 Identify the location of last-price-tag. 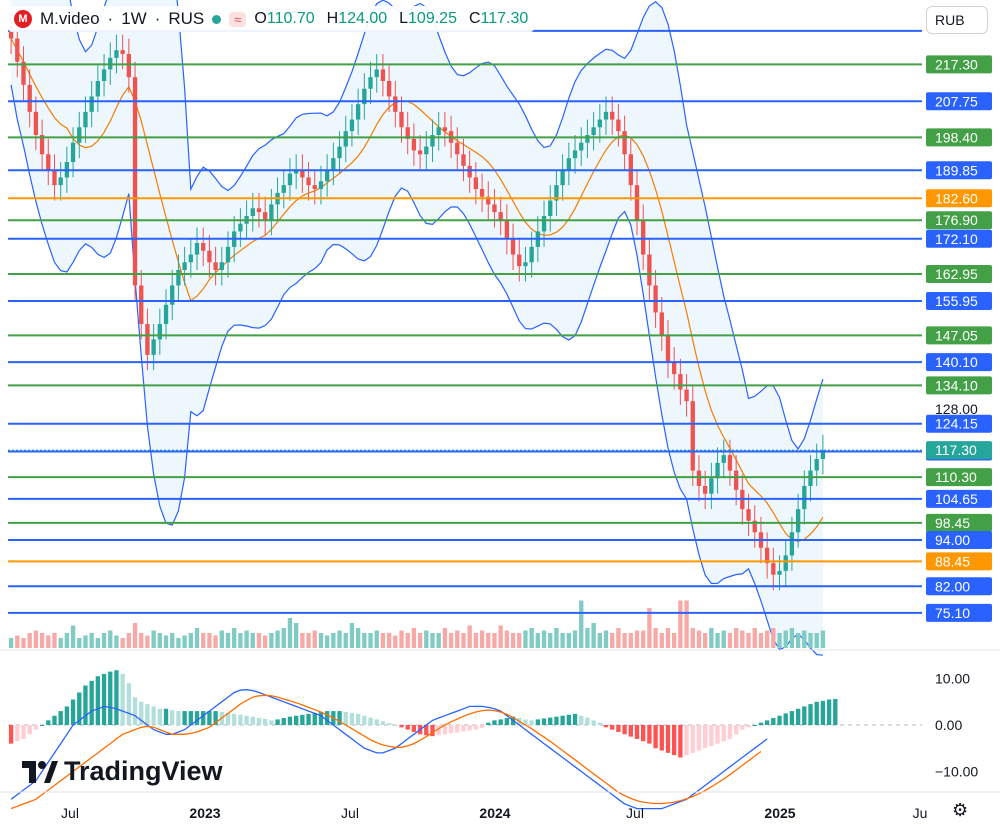
(959, 450).